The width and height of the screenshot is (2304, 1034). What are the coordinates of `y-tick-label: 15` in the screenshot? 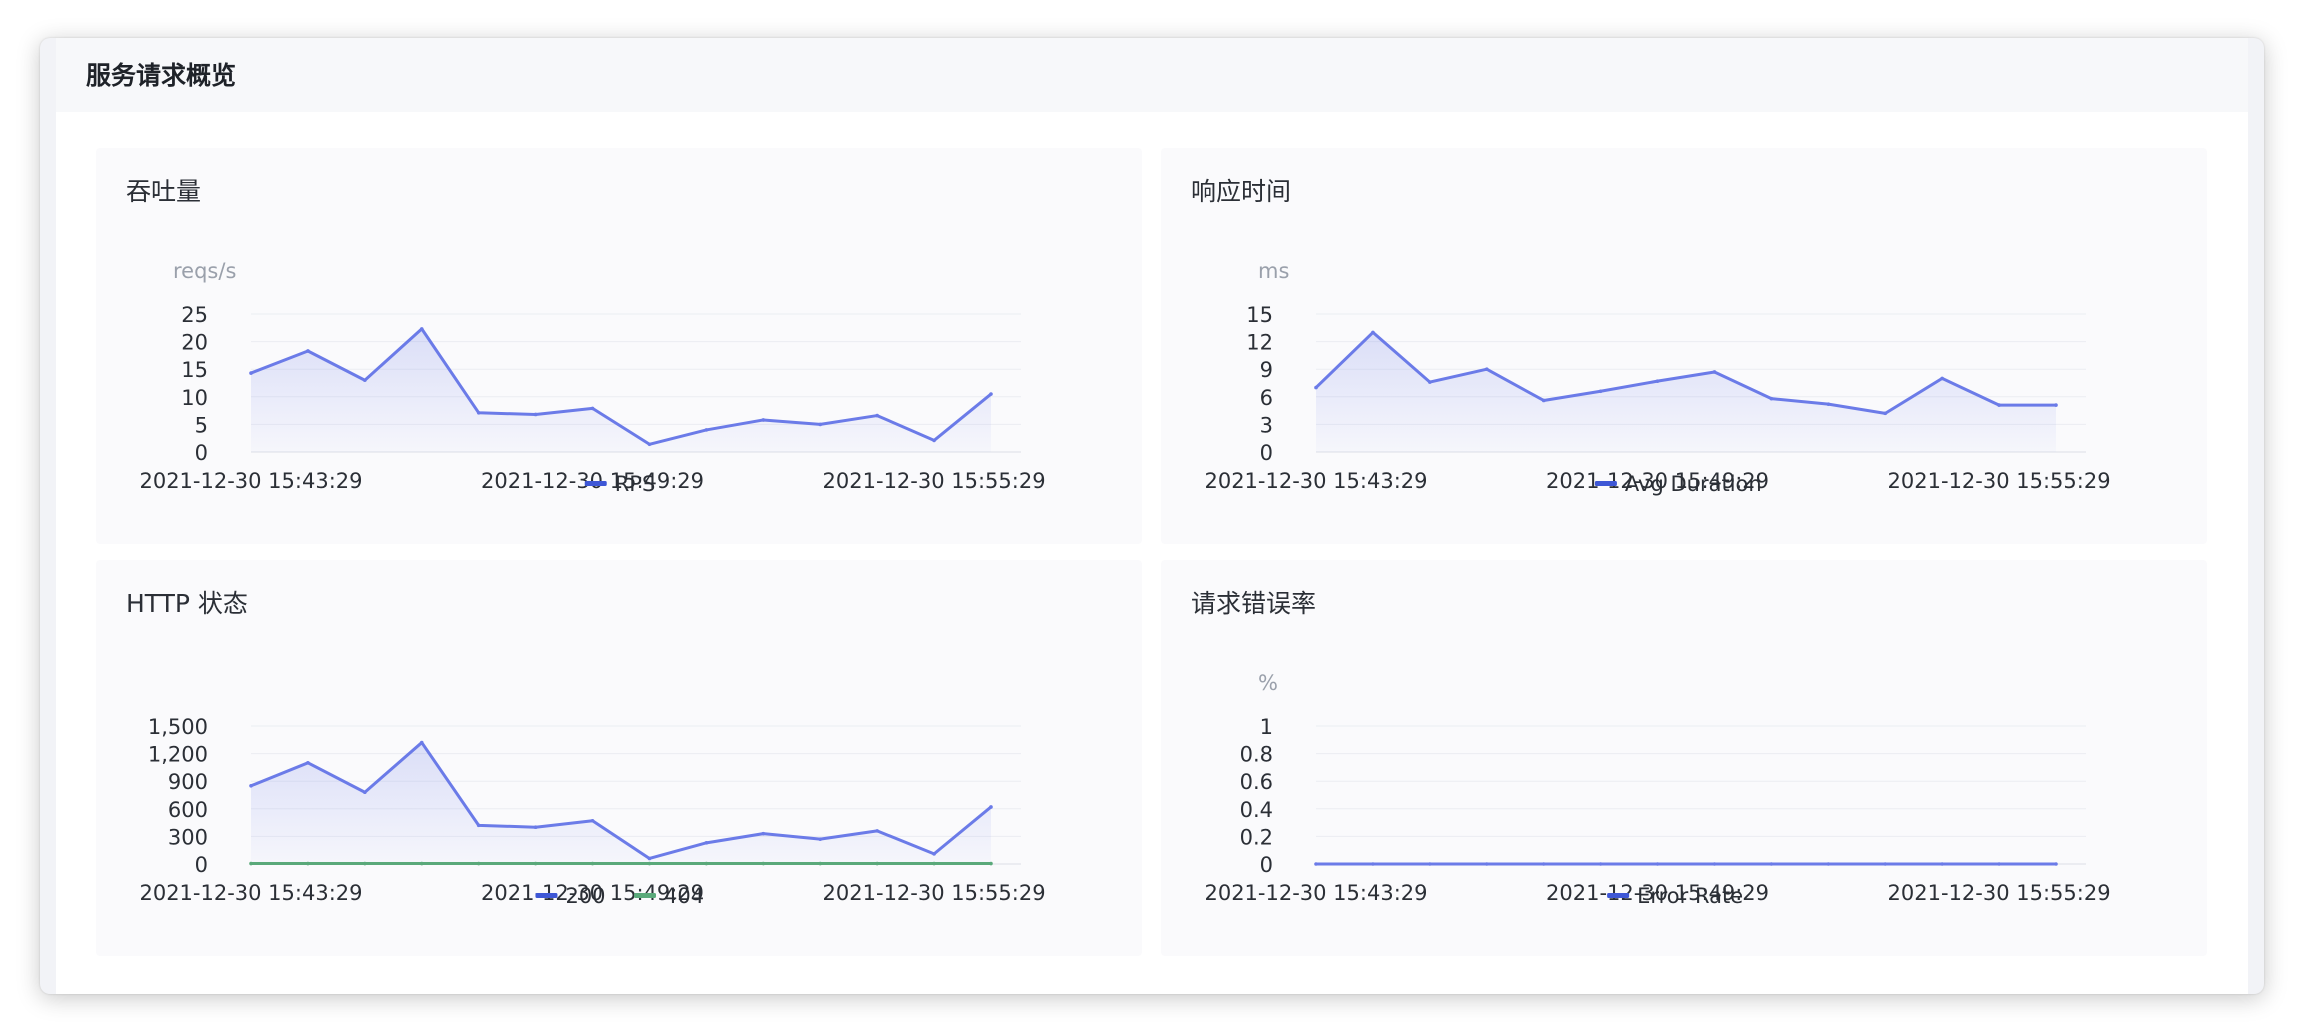 It's located at (1259, 315).